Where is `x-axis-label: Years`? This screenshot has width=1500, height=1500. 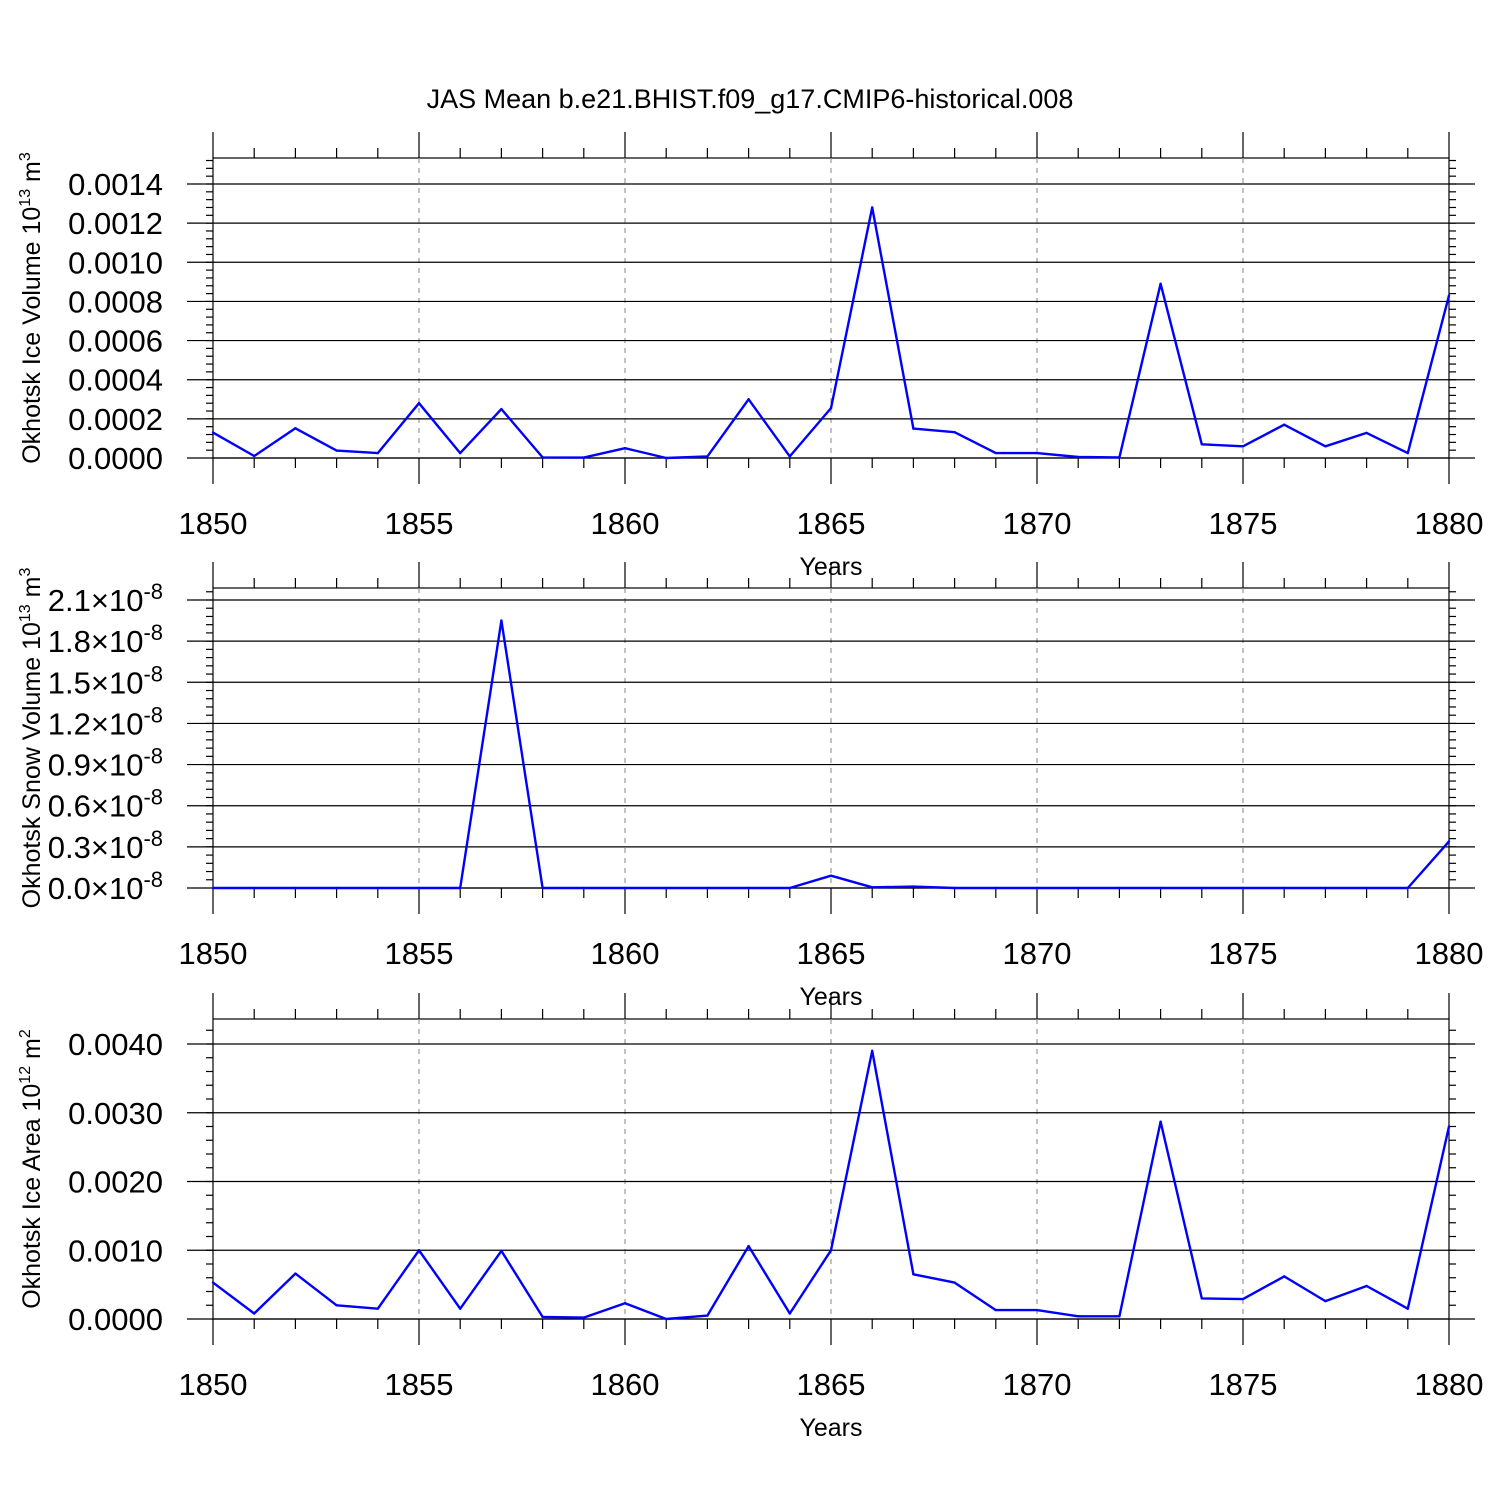
x-axis-label: Years is located at coordinates (830, 1428).